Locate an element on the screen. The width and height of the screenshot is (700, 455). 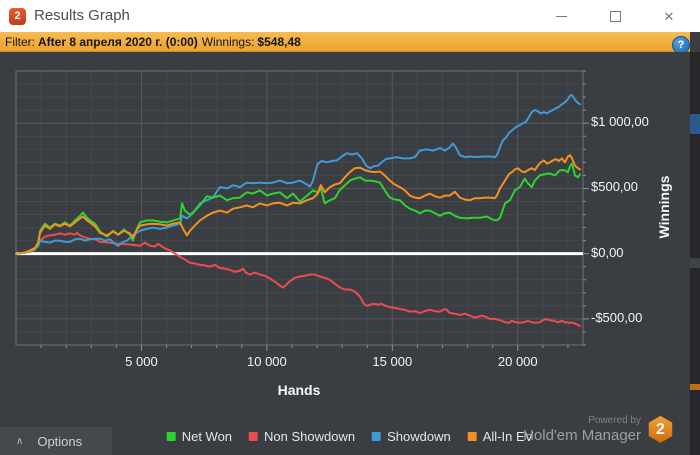
y-tick-label: $1 000,00 is located at coordinates (620, 122).